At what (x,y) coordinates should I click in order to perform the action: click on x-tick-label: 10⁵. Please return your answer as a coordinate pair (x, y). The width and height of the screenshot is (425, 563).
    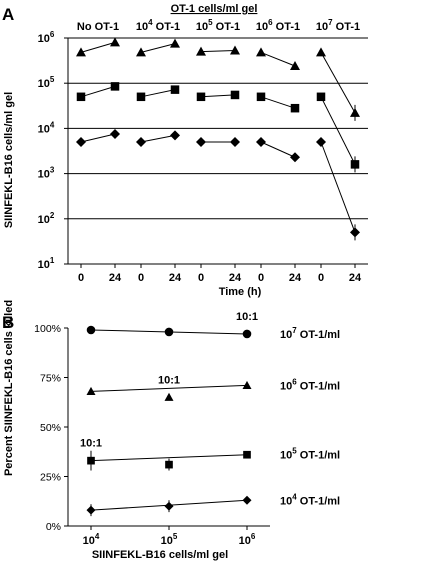
    Looking at the image, I should click on (169, 539).